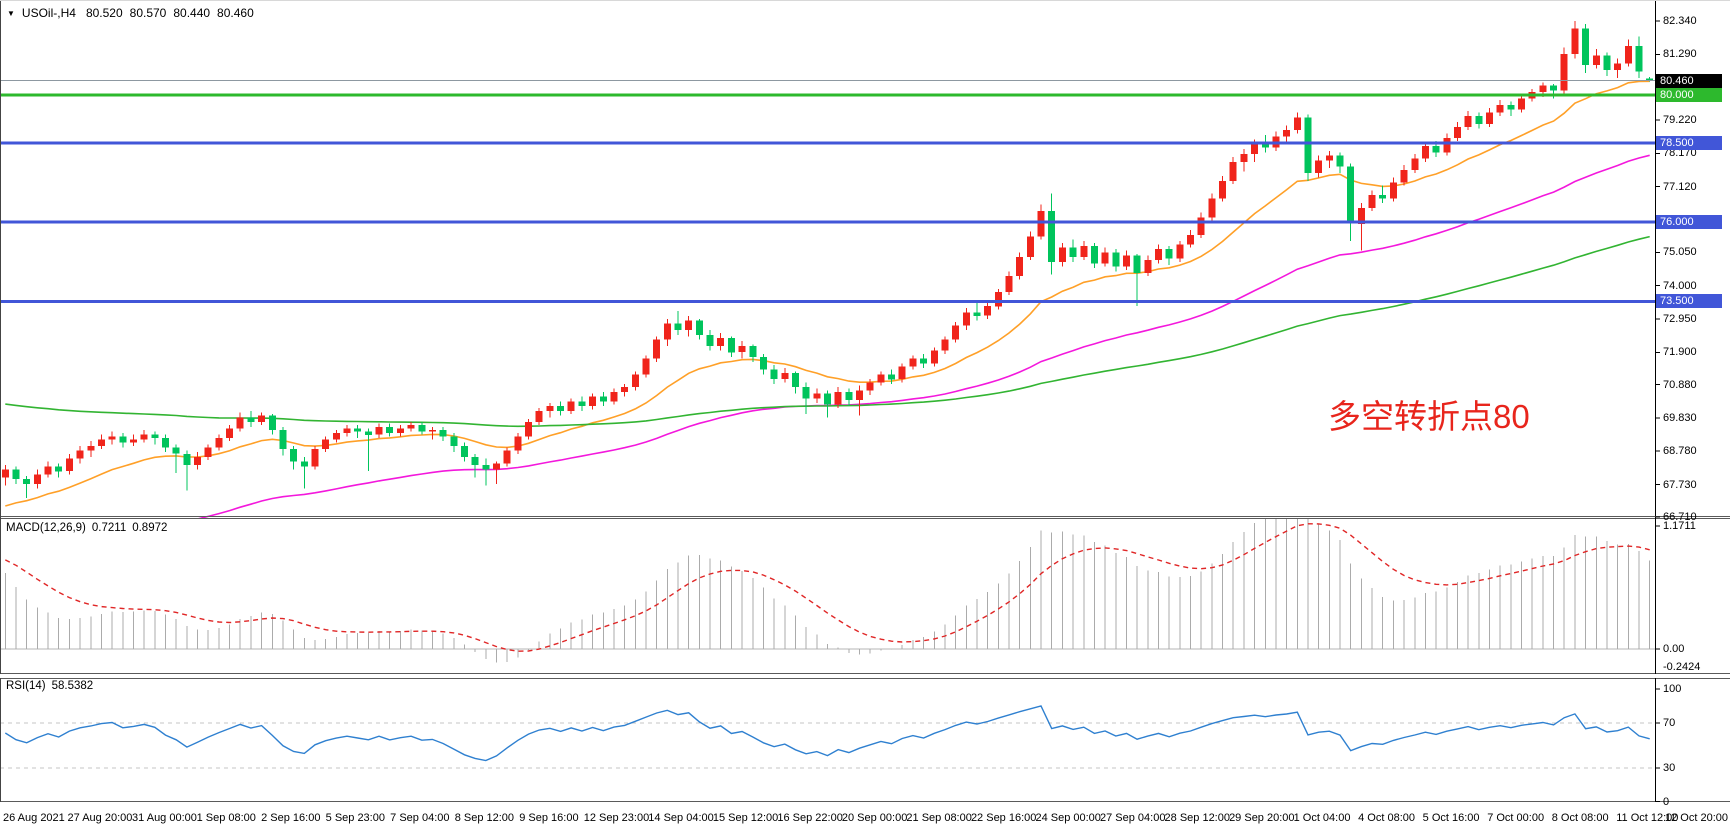 Image resolution: width=1730 pixels, height=838 pixels. I want to click on rsi-indicator-label: RSI(14) 58.5382, so click(52, 686).